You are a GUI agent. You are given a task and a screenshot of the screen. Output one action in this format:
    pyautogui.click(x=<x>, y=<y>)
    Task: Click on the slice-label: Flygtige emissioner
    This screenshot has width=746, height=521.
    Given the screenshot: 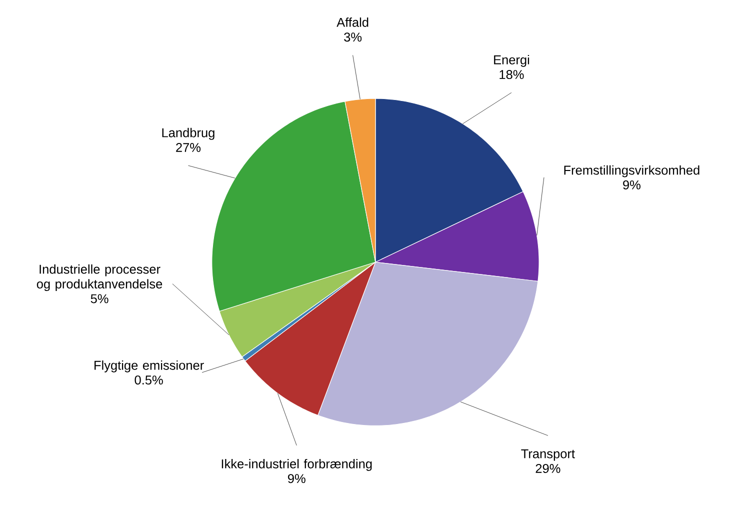 What is the action you would take?
    pyautogui.click(x=149, y=366)
    